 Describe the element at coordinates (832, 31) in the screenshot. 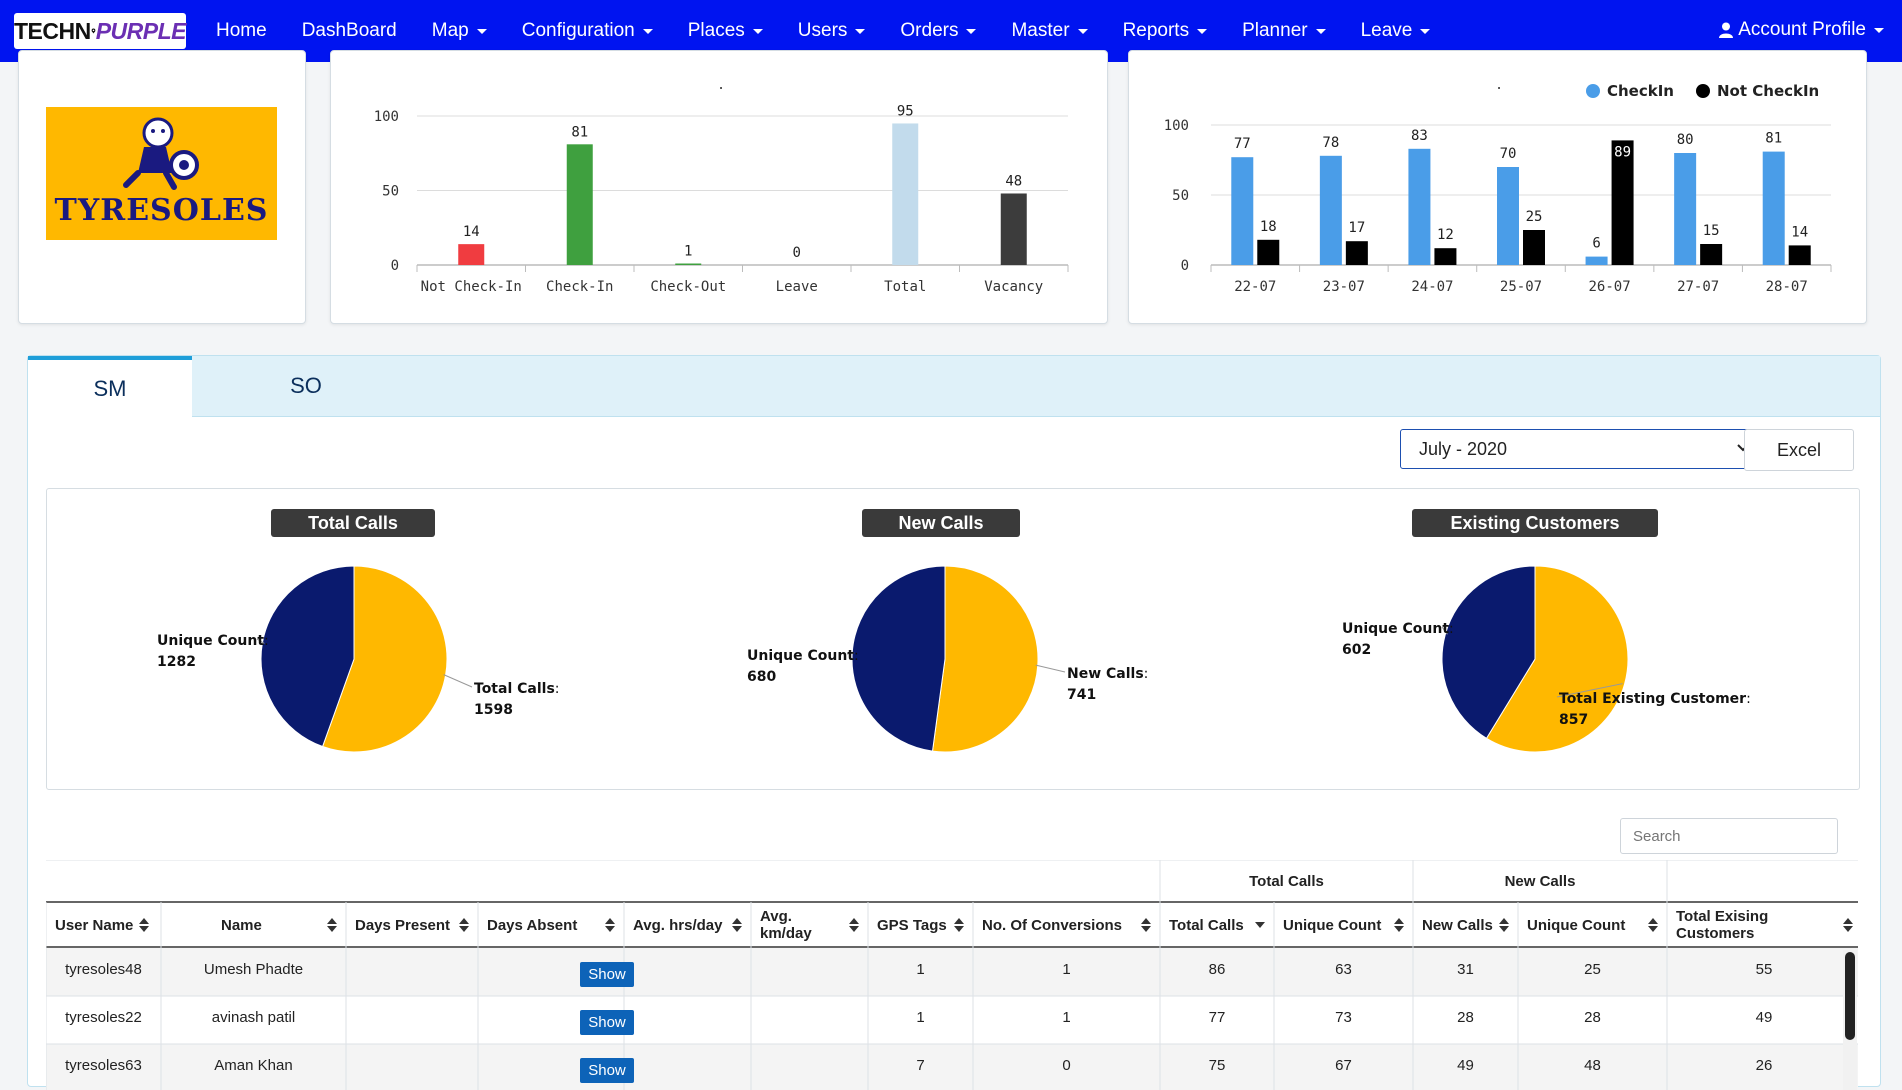

I see `nav-item-users: Users` at that location.